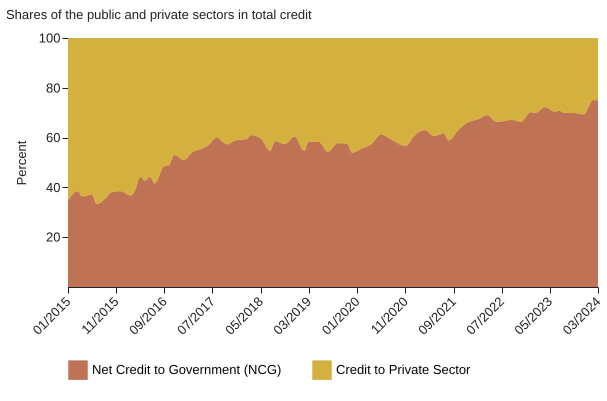 This screenshot has width=607, height=401. Describe the element at coordinates (53, 138) in the screenshot. I see `y-tick-label: 60` at that location.